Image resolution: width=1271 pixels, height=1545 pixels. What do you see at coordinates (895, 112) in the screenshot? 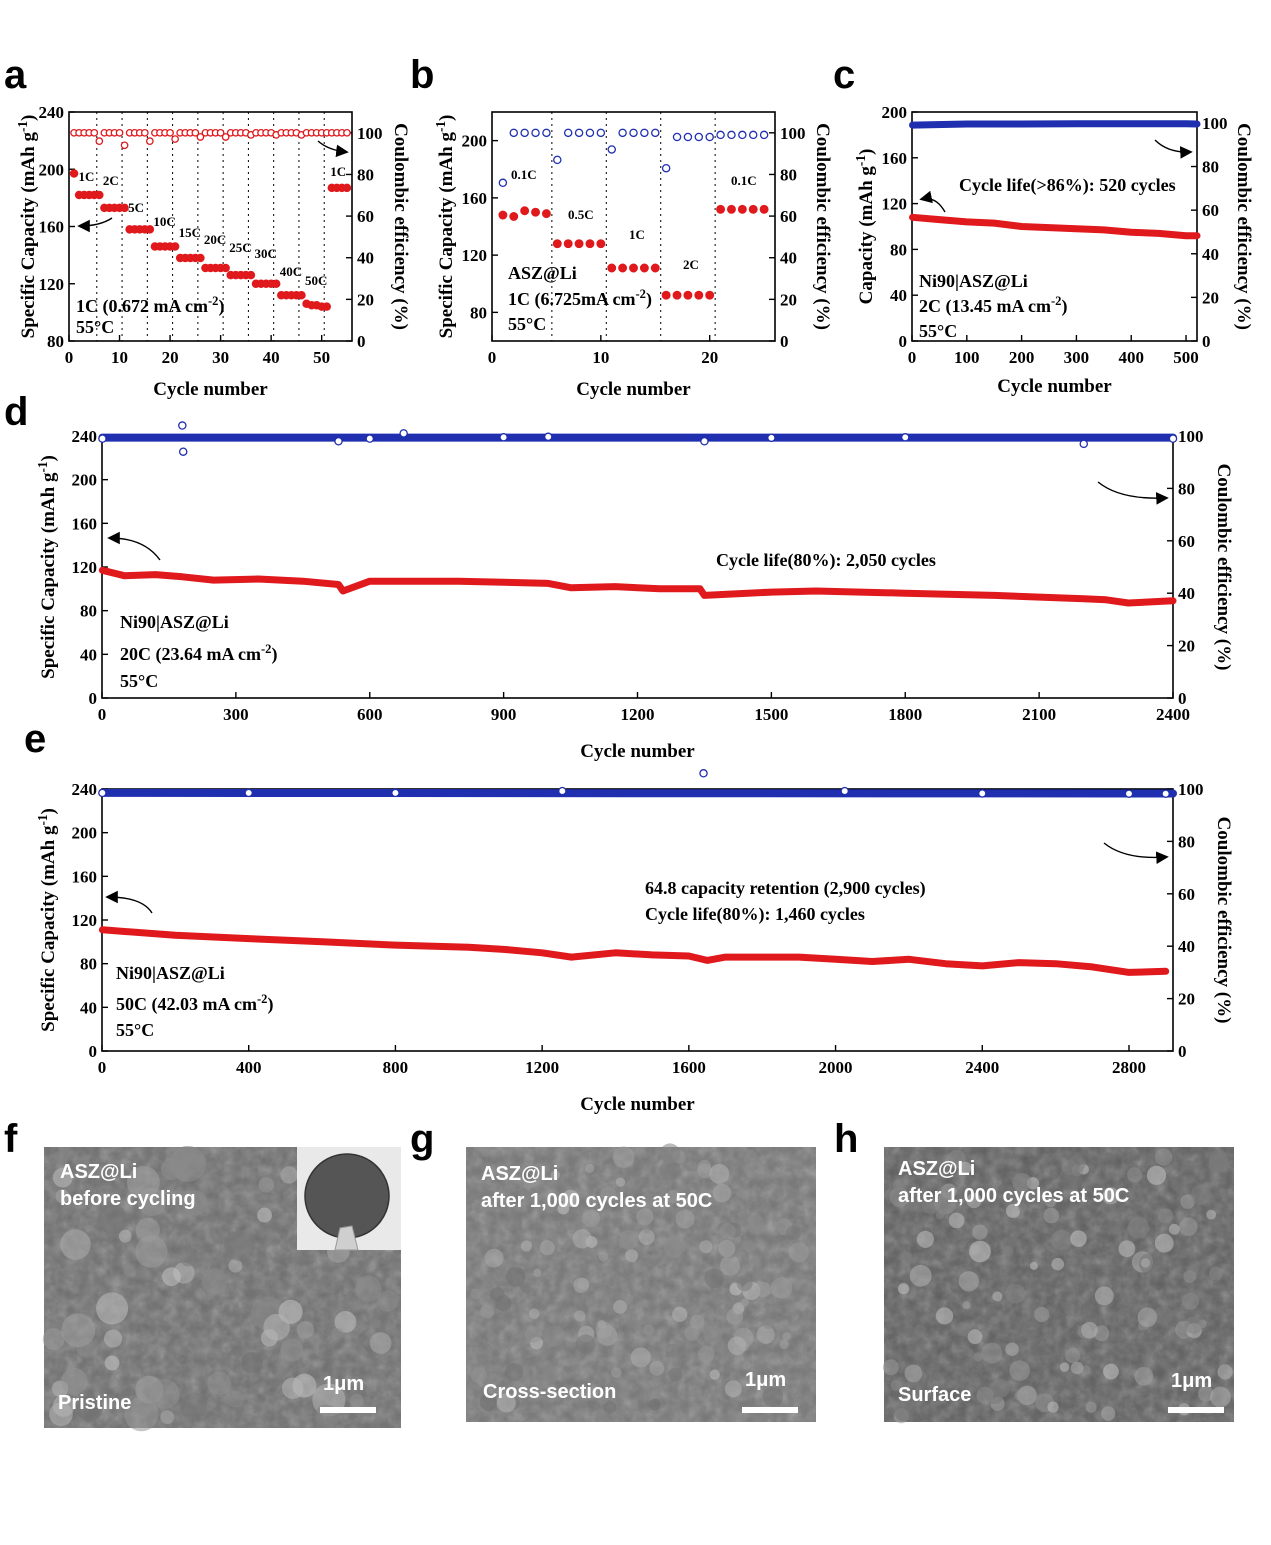
I see `y-tick-label: 200` at bounding box center [895, 112].